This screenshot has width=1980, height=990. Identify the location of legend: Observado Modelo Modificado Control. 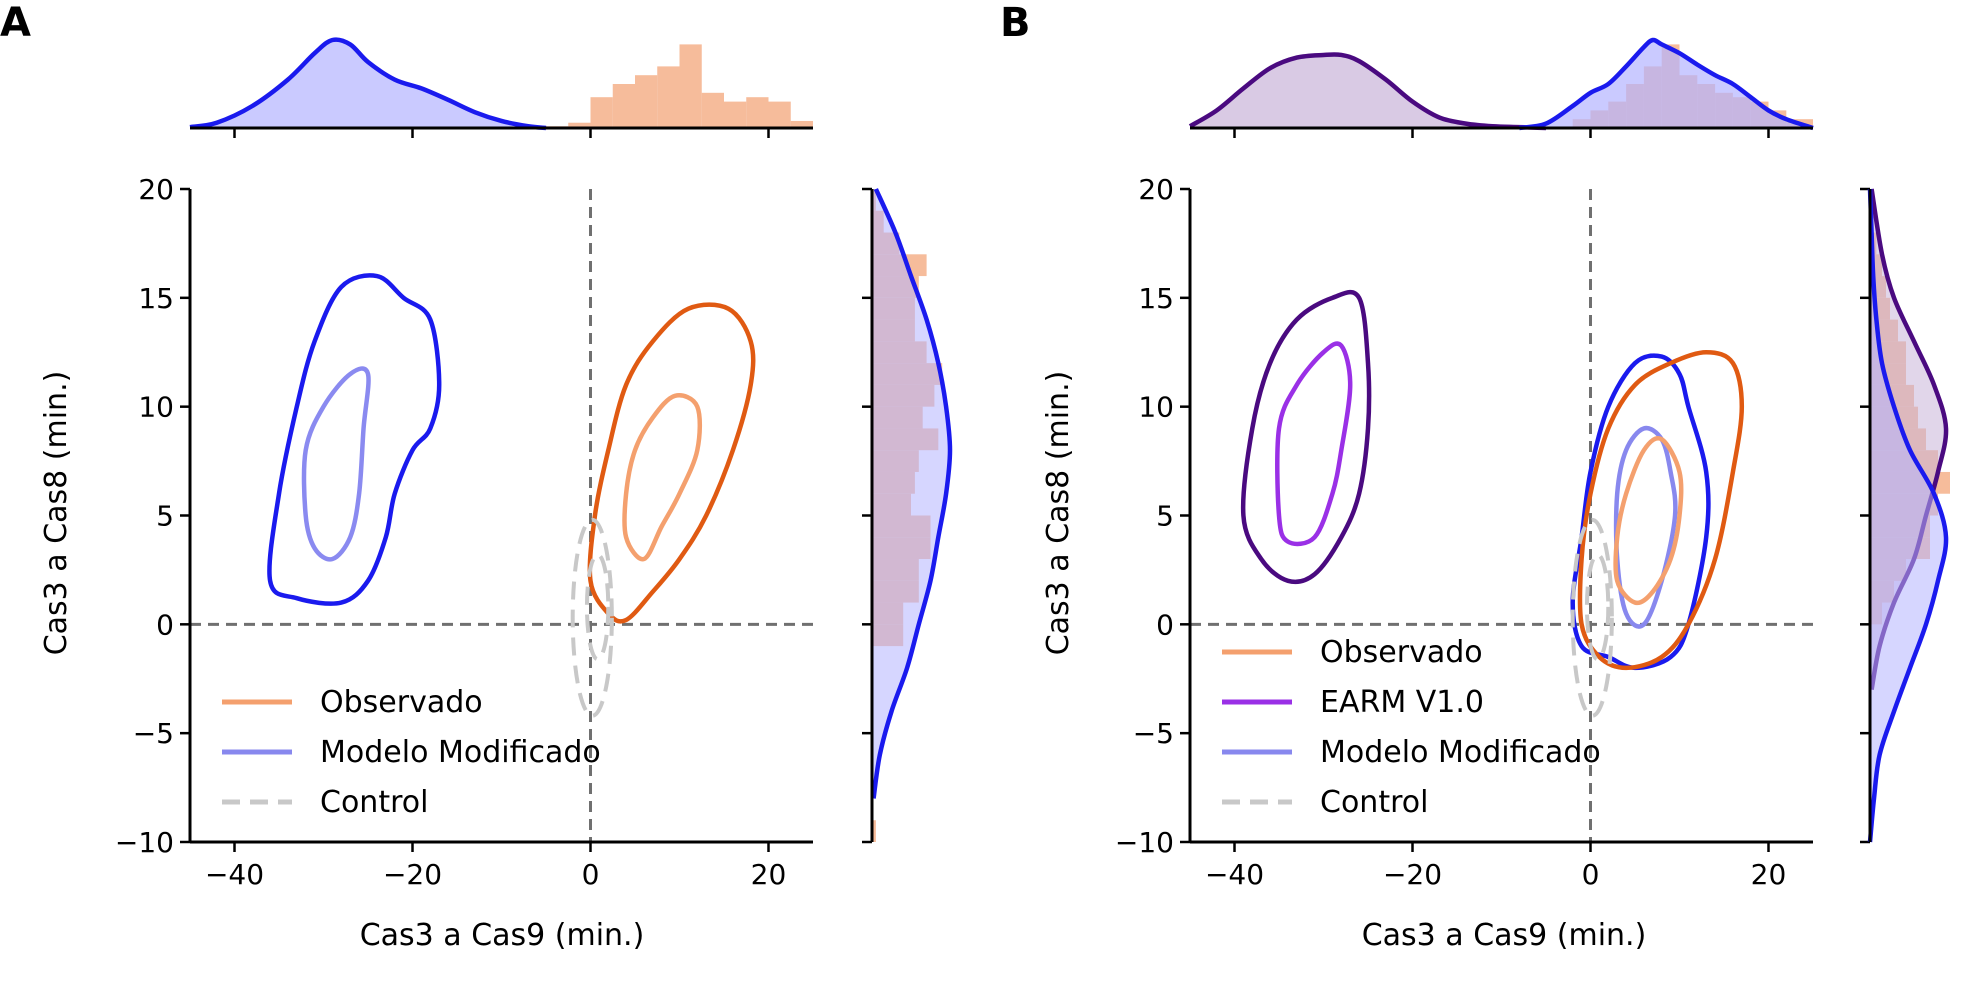
(411, 752).